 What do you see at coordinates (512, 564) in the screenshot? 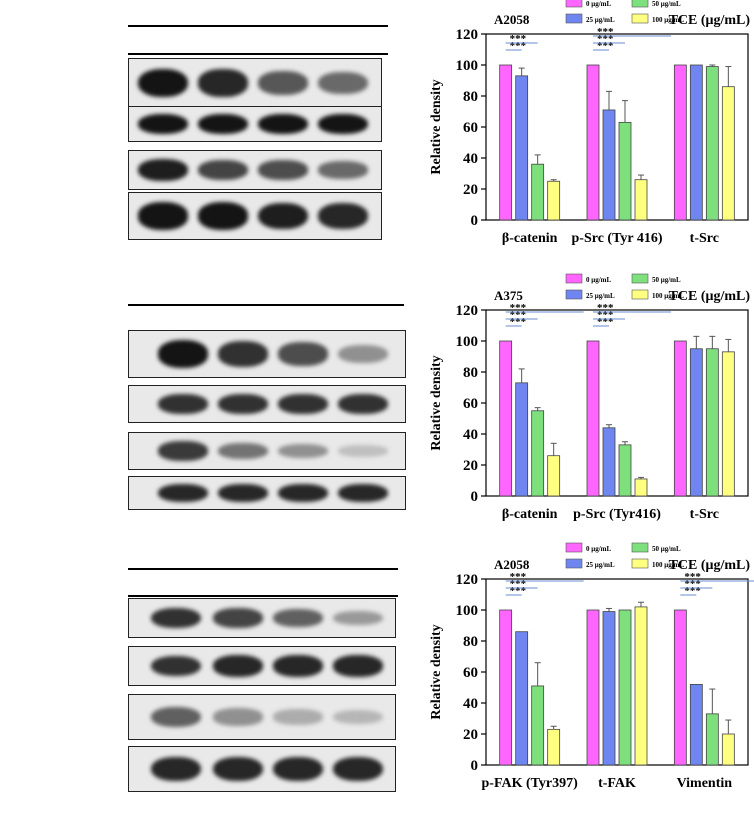
I see `cell-line-label: A2058` at bounding box center [512, 564].